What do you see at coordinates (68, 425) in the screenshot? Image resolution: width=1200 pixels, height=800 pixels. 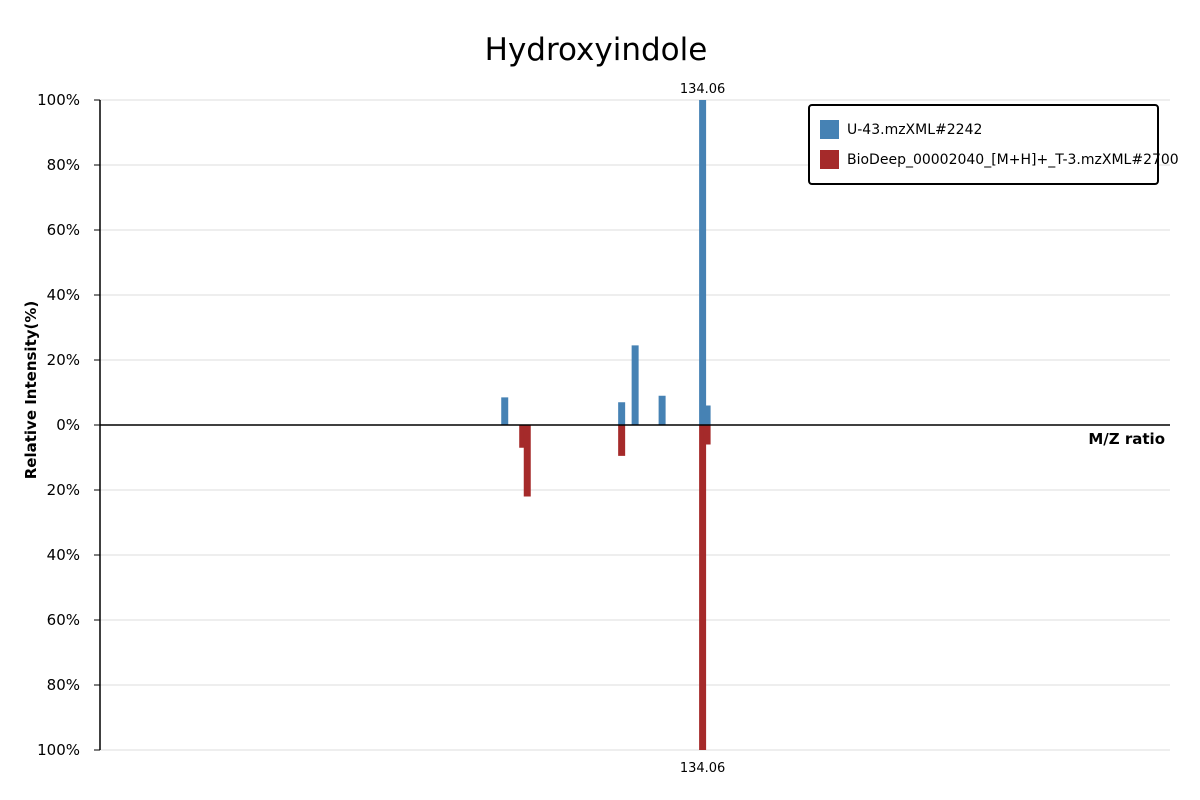 I see `y-tick-label: 0%` at bounding box center [68, 425].